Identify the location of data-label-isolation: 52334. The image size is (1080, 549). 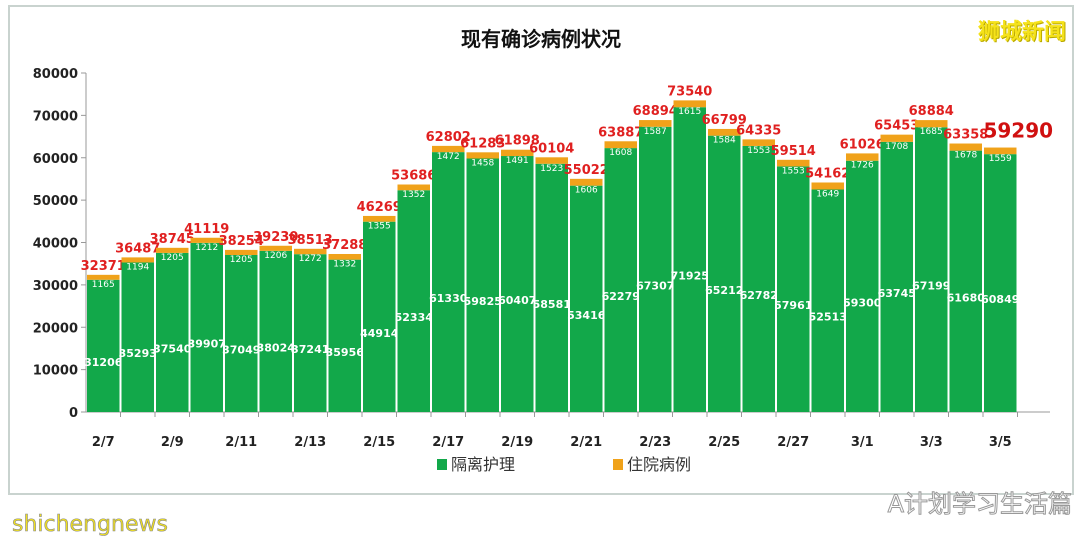
(414, 317).